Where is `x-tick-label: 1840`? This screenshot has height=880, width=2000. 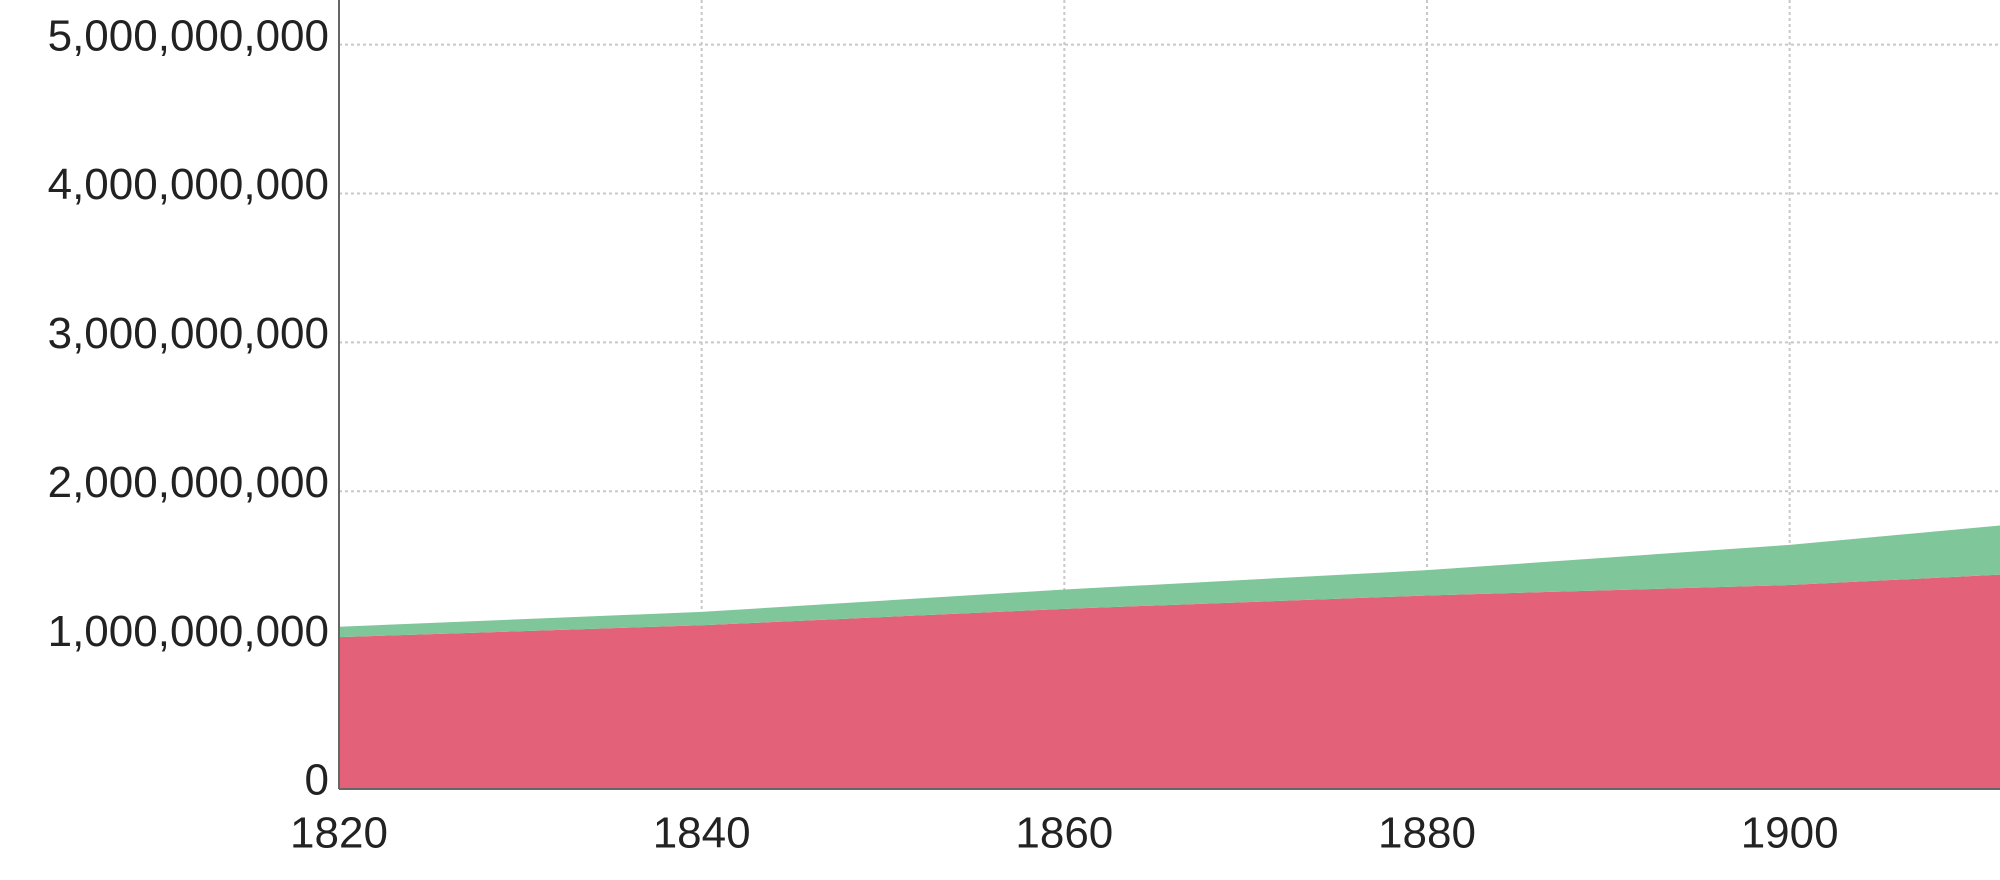
x-tick-label: 1840 is located at coordinates (702, 833).